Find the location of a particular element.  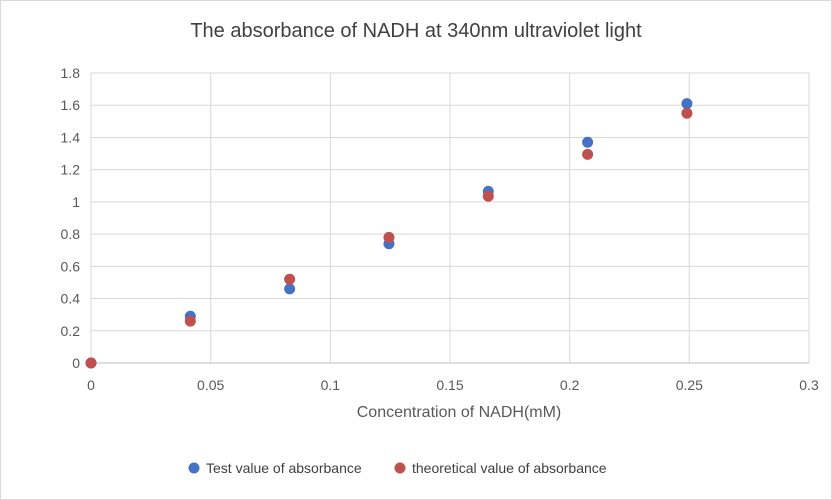

x-tick-label: 0.3 is located at coordinates (809, 385).